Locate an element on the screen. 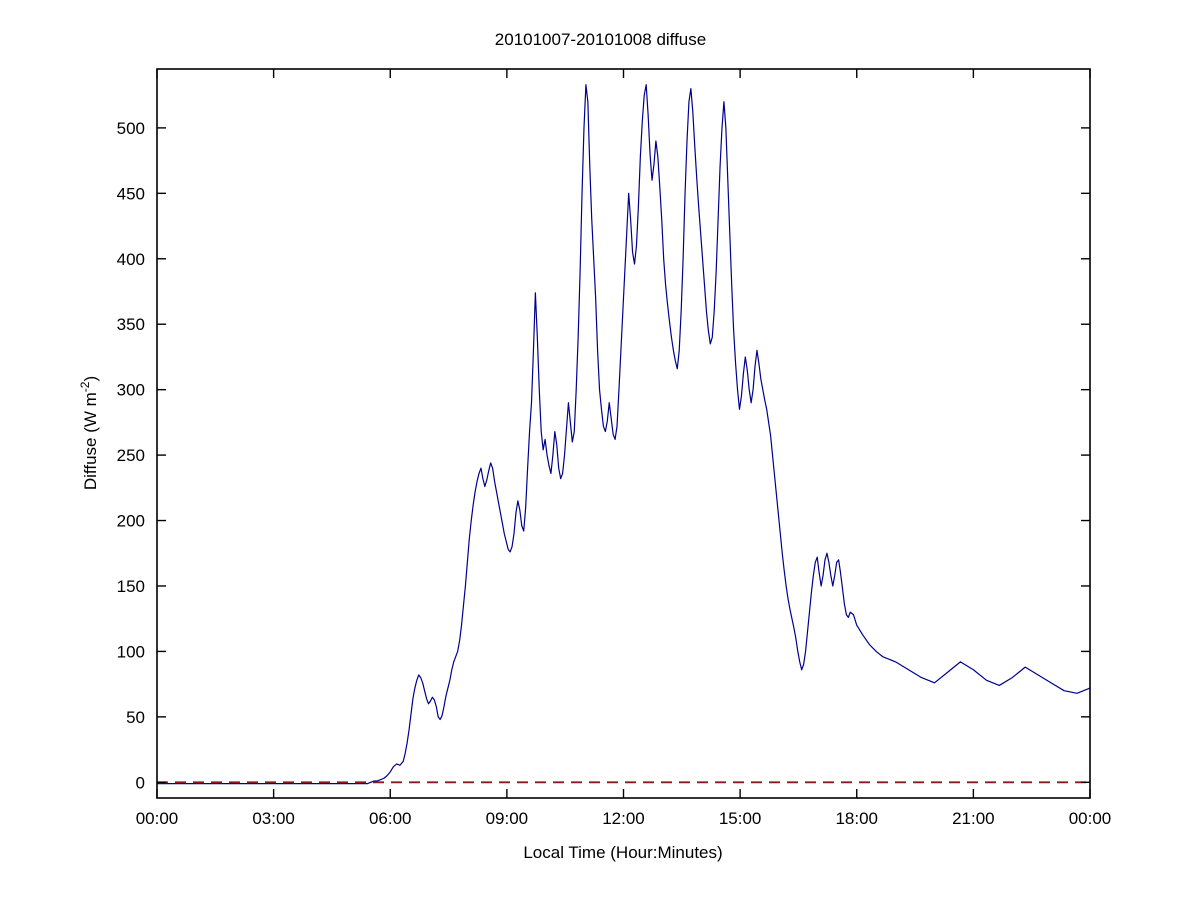 This screenshot has width=1201, height=901. chart-title: 20101007-20101008 diffuse is located at coordinates (600, 39).